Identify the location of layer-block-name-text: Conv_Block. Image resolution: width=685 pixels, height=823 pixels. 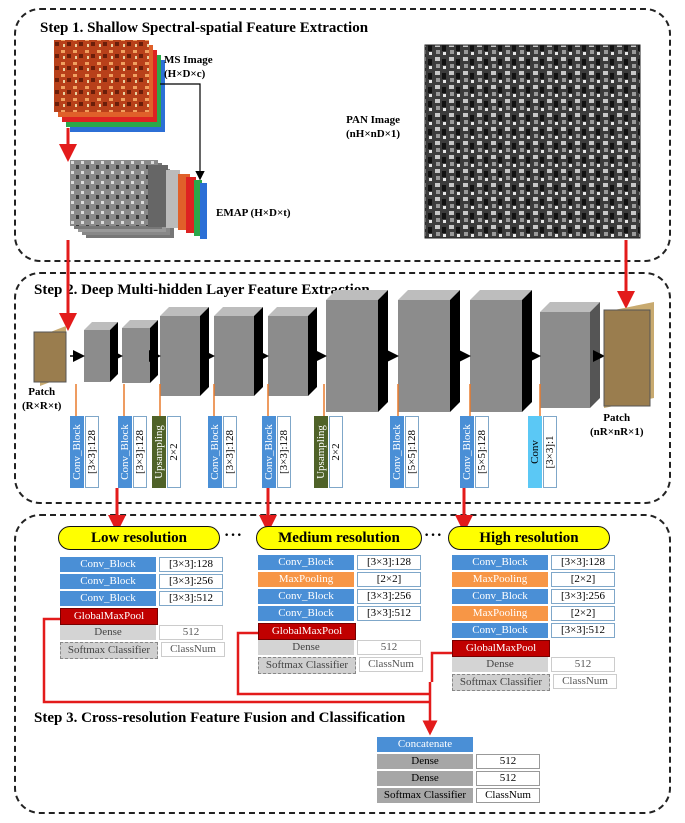
(125, 452).